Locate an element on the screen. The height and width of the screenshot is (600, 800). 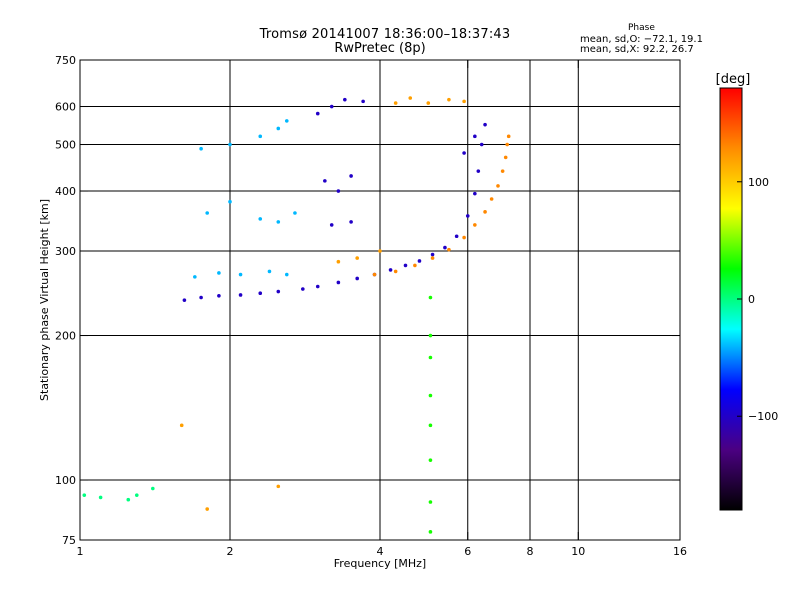
chart-title: Tromsø 20141007 18:36:00–18:37:43 is located at coordinates (385, 34).